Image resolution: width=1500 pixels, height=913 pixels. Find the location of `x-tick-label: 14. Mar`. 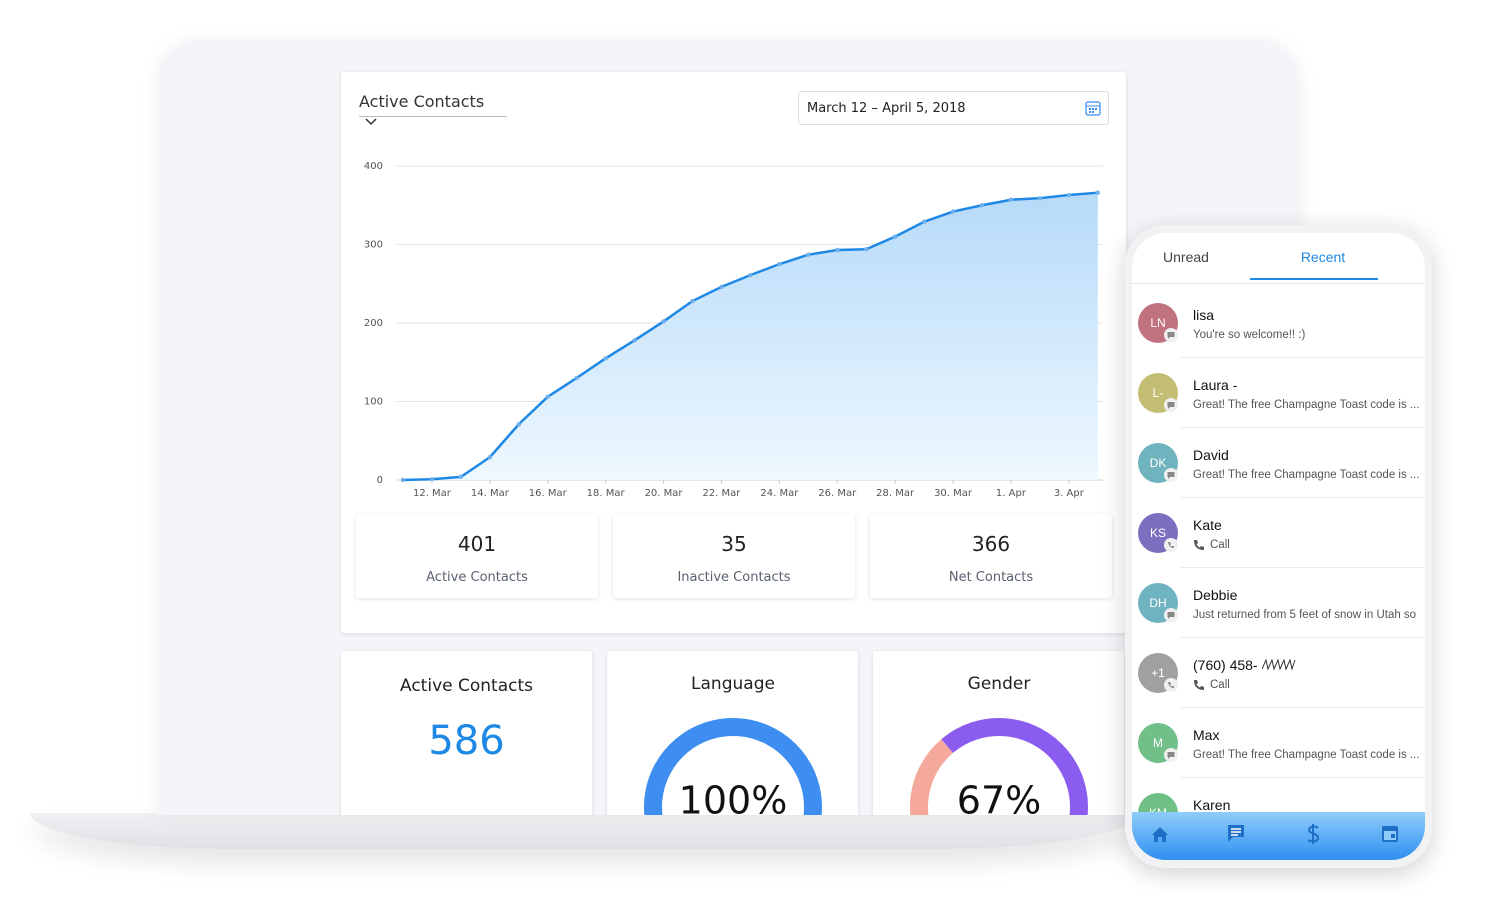

x-tick-label: 14. Mar is located at coordinates (490, 493).